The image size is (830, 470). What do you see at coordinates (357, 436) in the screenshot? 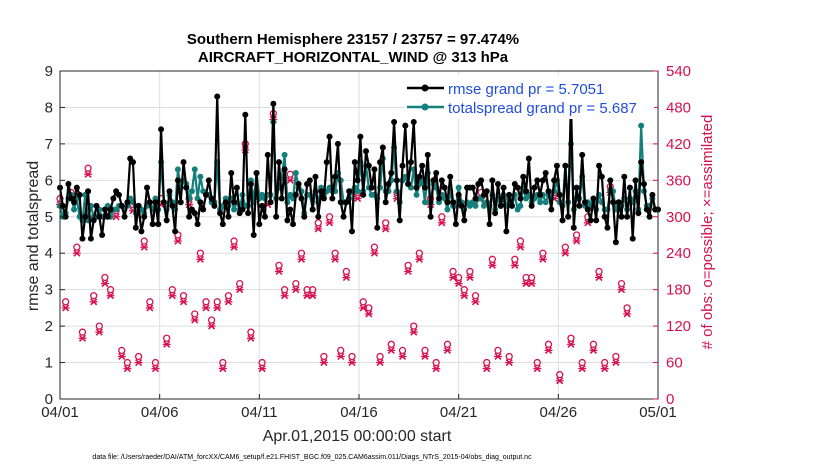
I see `x-axis-label: Apr.01,2015 00:00:00 start` at bounding box center [357, 436].